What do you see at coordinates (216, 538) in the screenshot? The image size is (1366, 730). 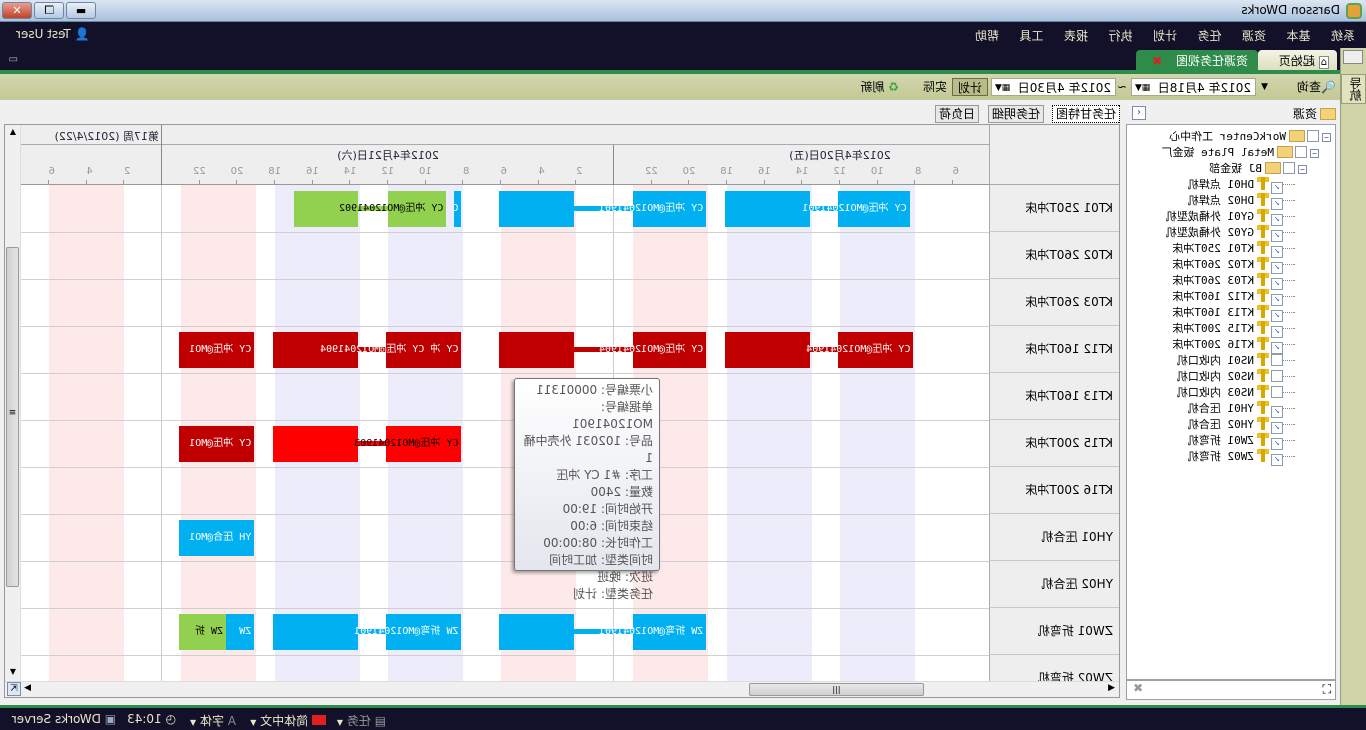 I see `task-bar: YH 压合@MO1` at bounding box center [216, 538].